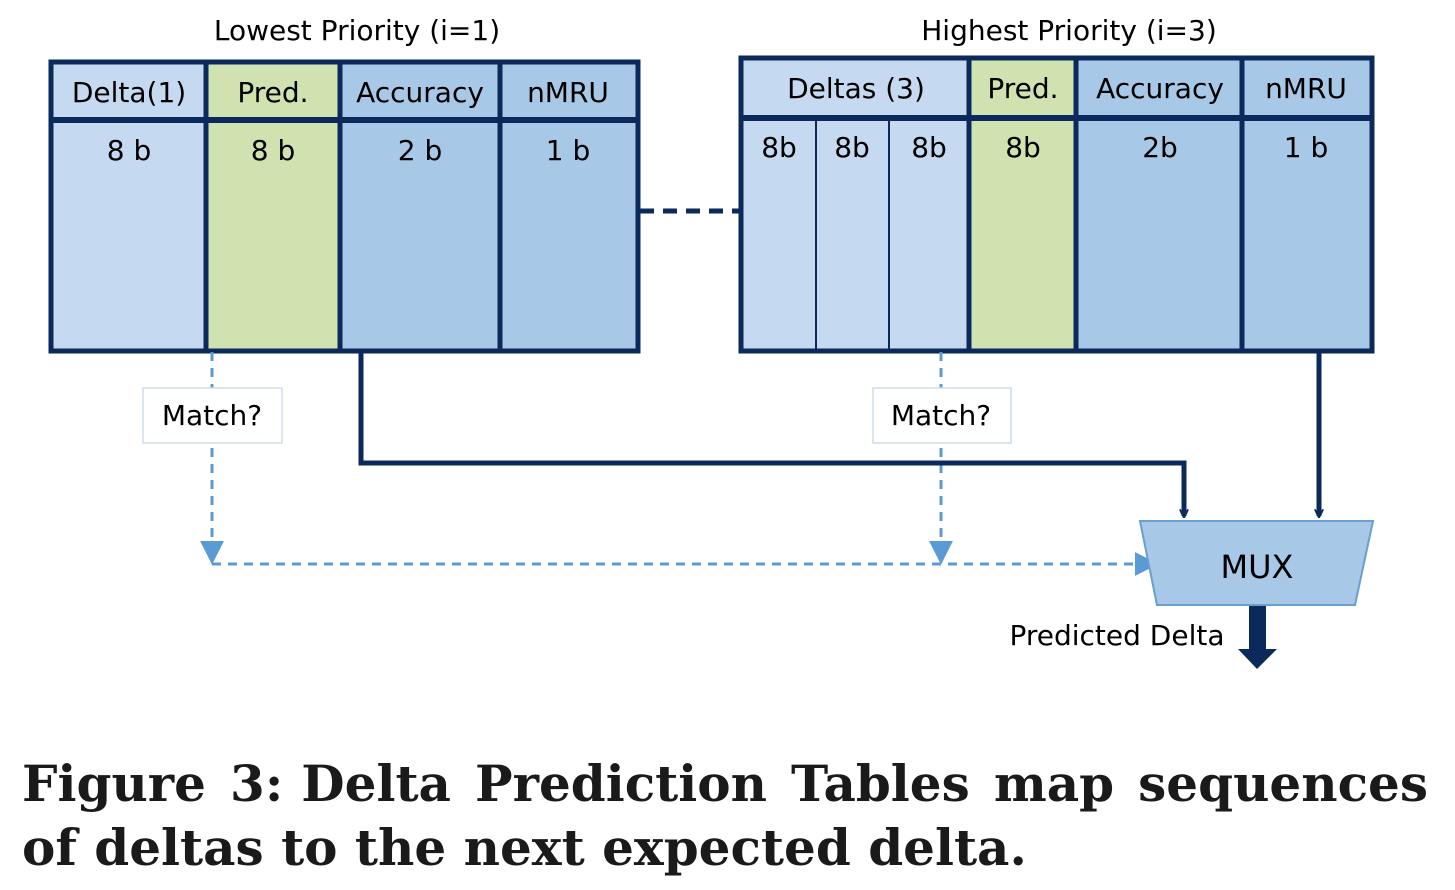  What do you see at coordinates (1306, 204) in the screenshot?
I see `high-nmru-column` at bounding box center [1306, 204].